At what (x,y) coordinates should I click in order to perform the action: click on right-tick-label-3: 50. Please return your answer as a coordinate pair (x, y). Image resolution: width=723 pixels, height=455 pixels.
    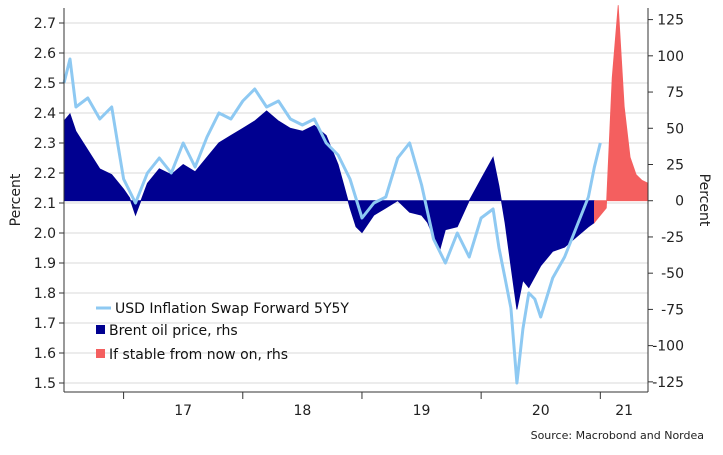
    Looking at the image, I should click on (675, 129).